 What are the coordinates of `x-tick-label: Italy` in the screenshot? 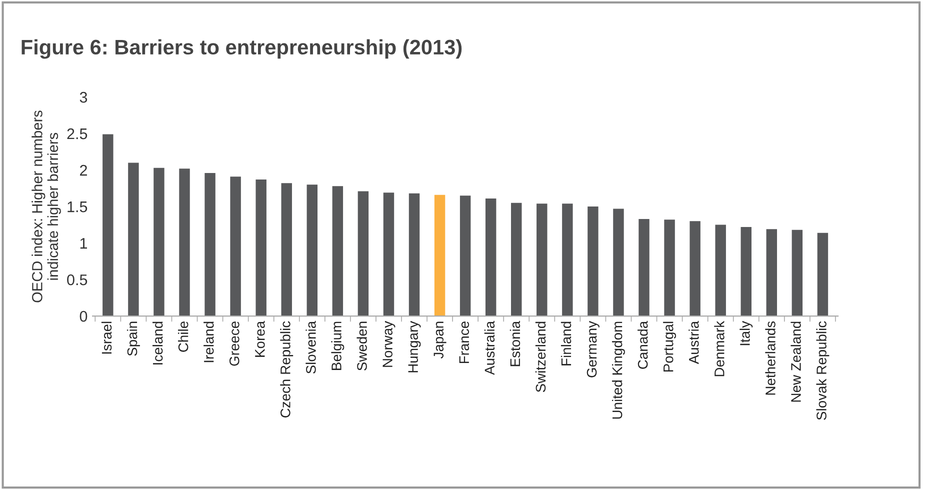 It's located at (746, 333).